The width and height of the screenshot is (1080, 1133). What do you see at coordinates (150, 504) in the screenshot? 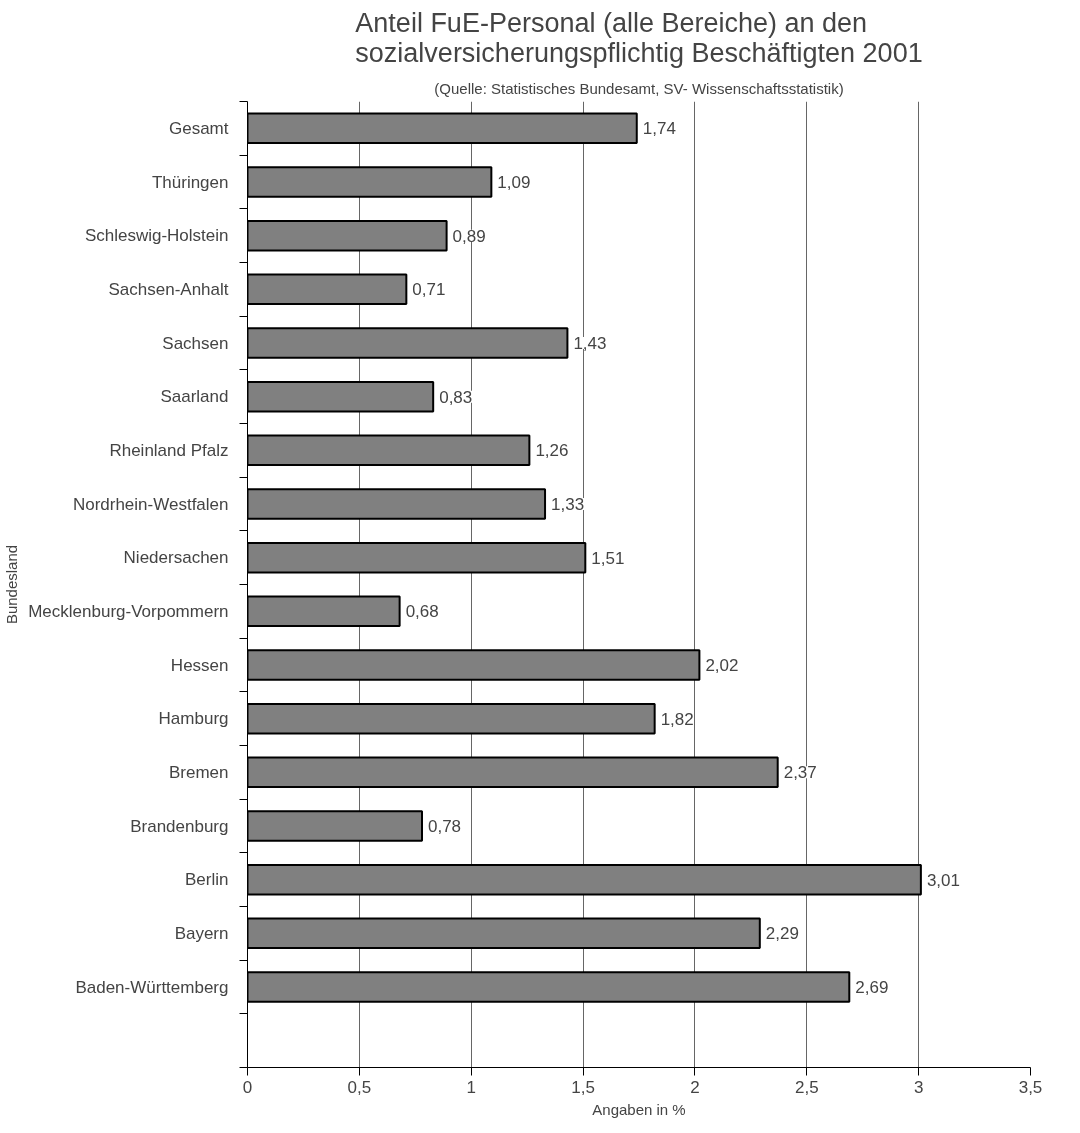
I see `y-tick-label: Nordrhein-Westfalen` at bounding box center [150, 504].